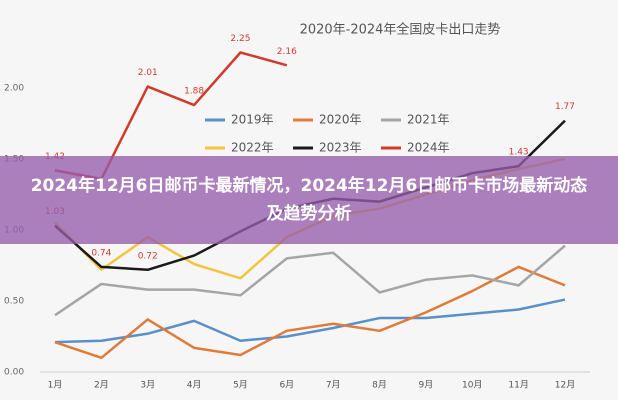 The width and height of the screenshot is (618, 400). What do you see at coordinates (565, 107) in the screenshot?
I see `data-label: 1.77` at bounding box center [565, 107].